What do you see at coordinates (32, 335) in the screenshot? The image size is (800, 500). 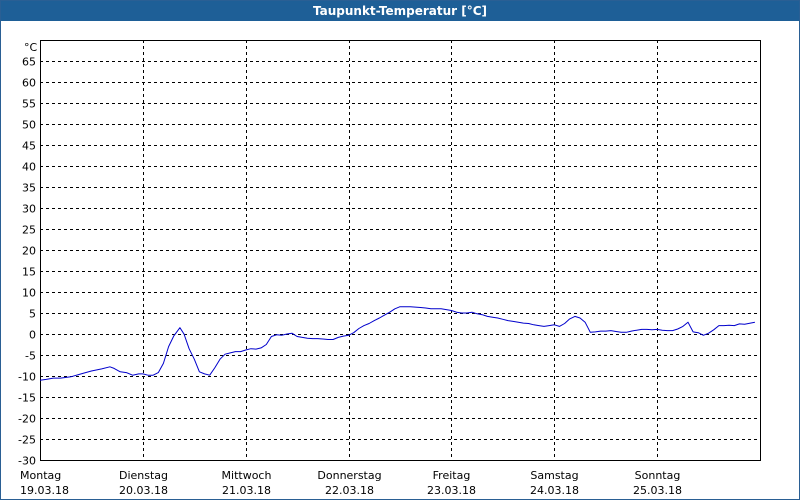 I see `y-tick-label: 0` at bounding box center [32, 335].